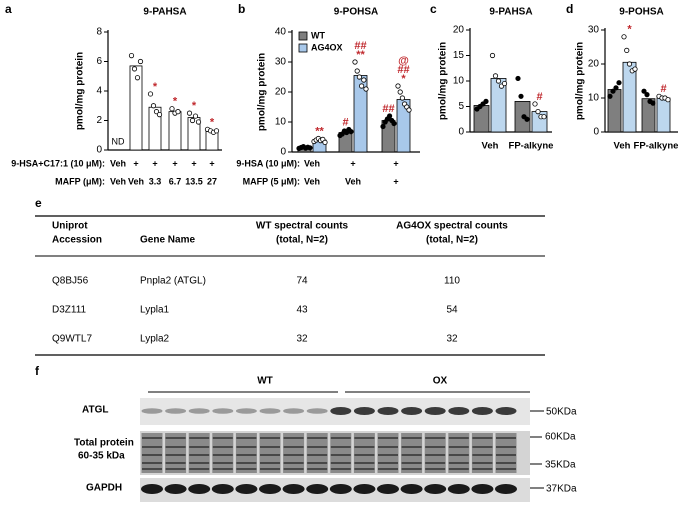  I want to click on y-tick-label: 8, so click(99, 32).